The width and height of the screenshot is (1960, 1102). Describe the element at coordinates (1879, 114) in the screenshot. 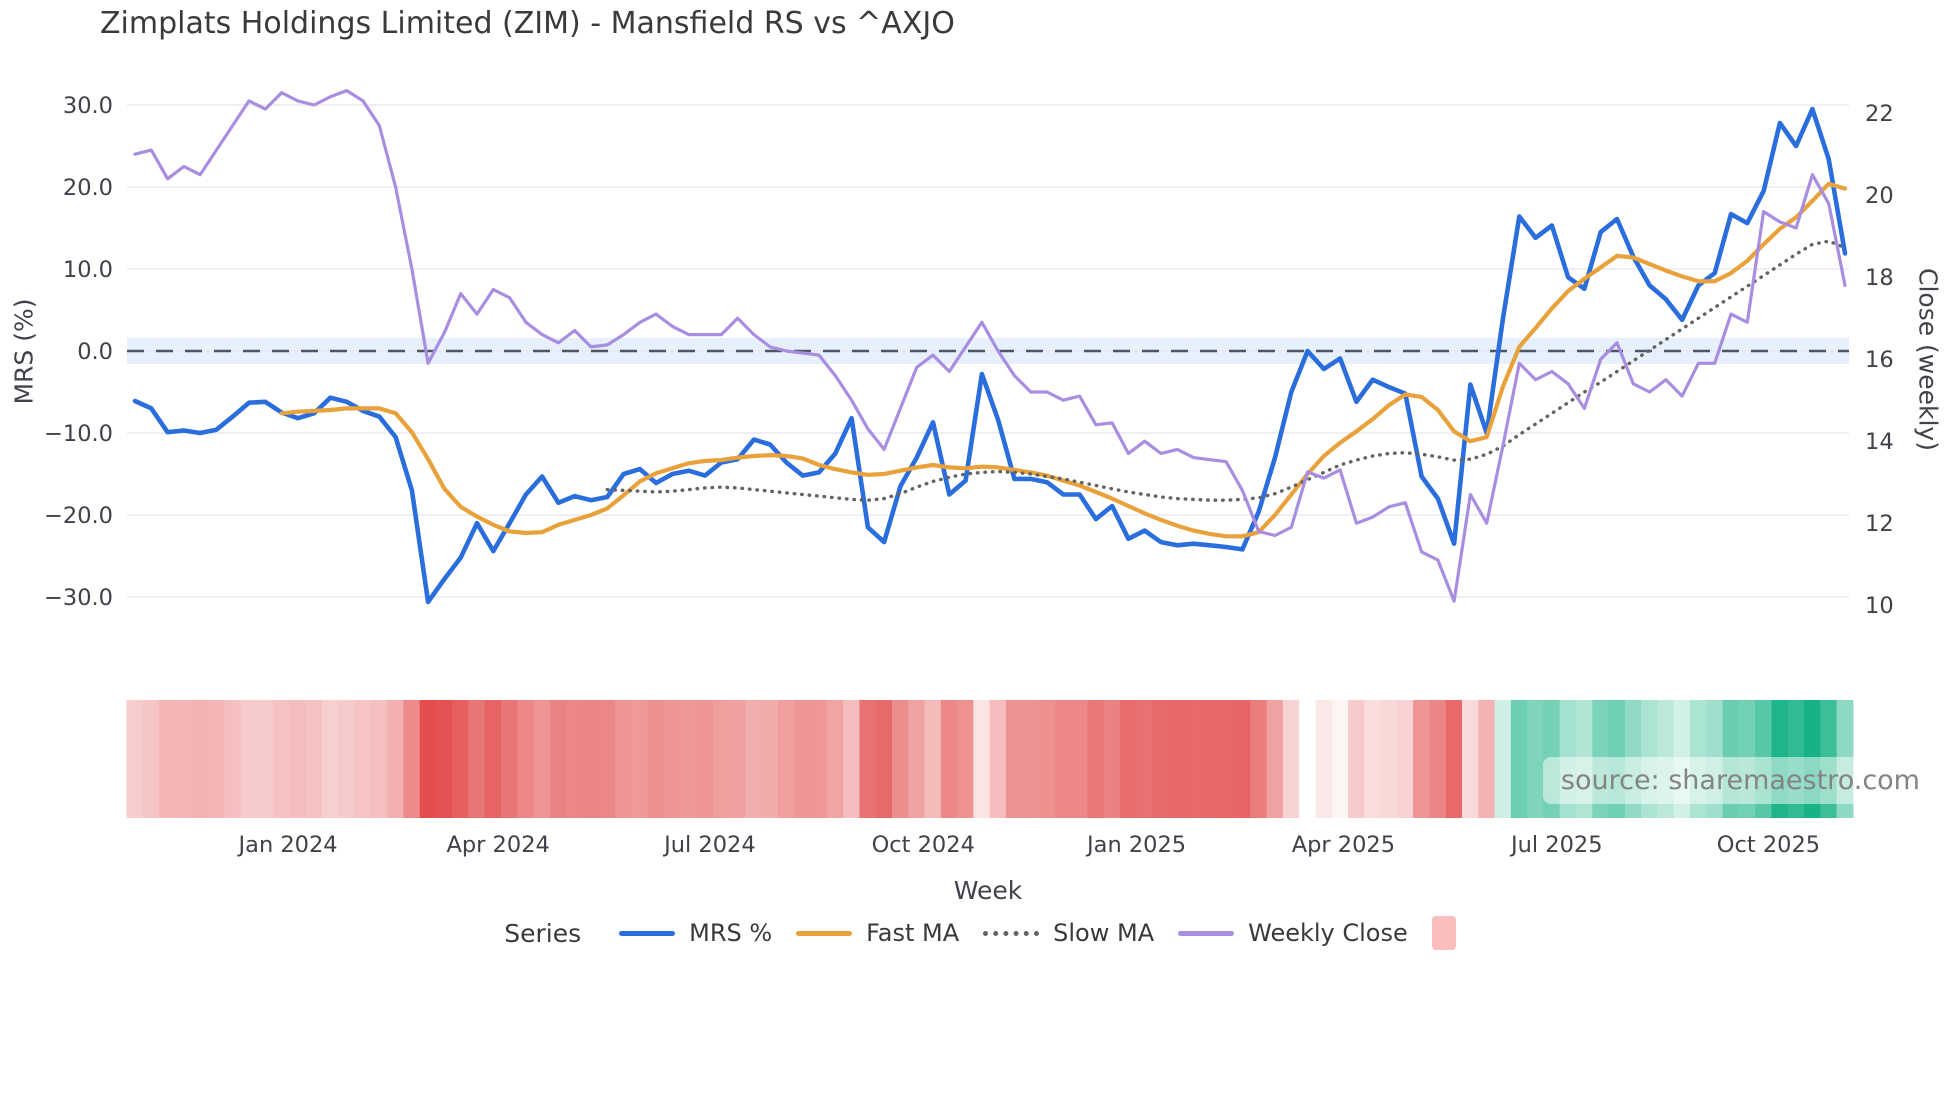

I see `y-right-tick-label: 22` at that location.